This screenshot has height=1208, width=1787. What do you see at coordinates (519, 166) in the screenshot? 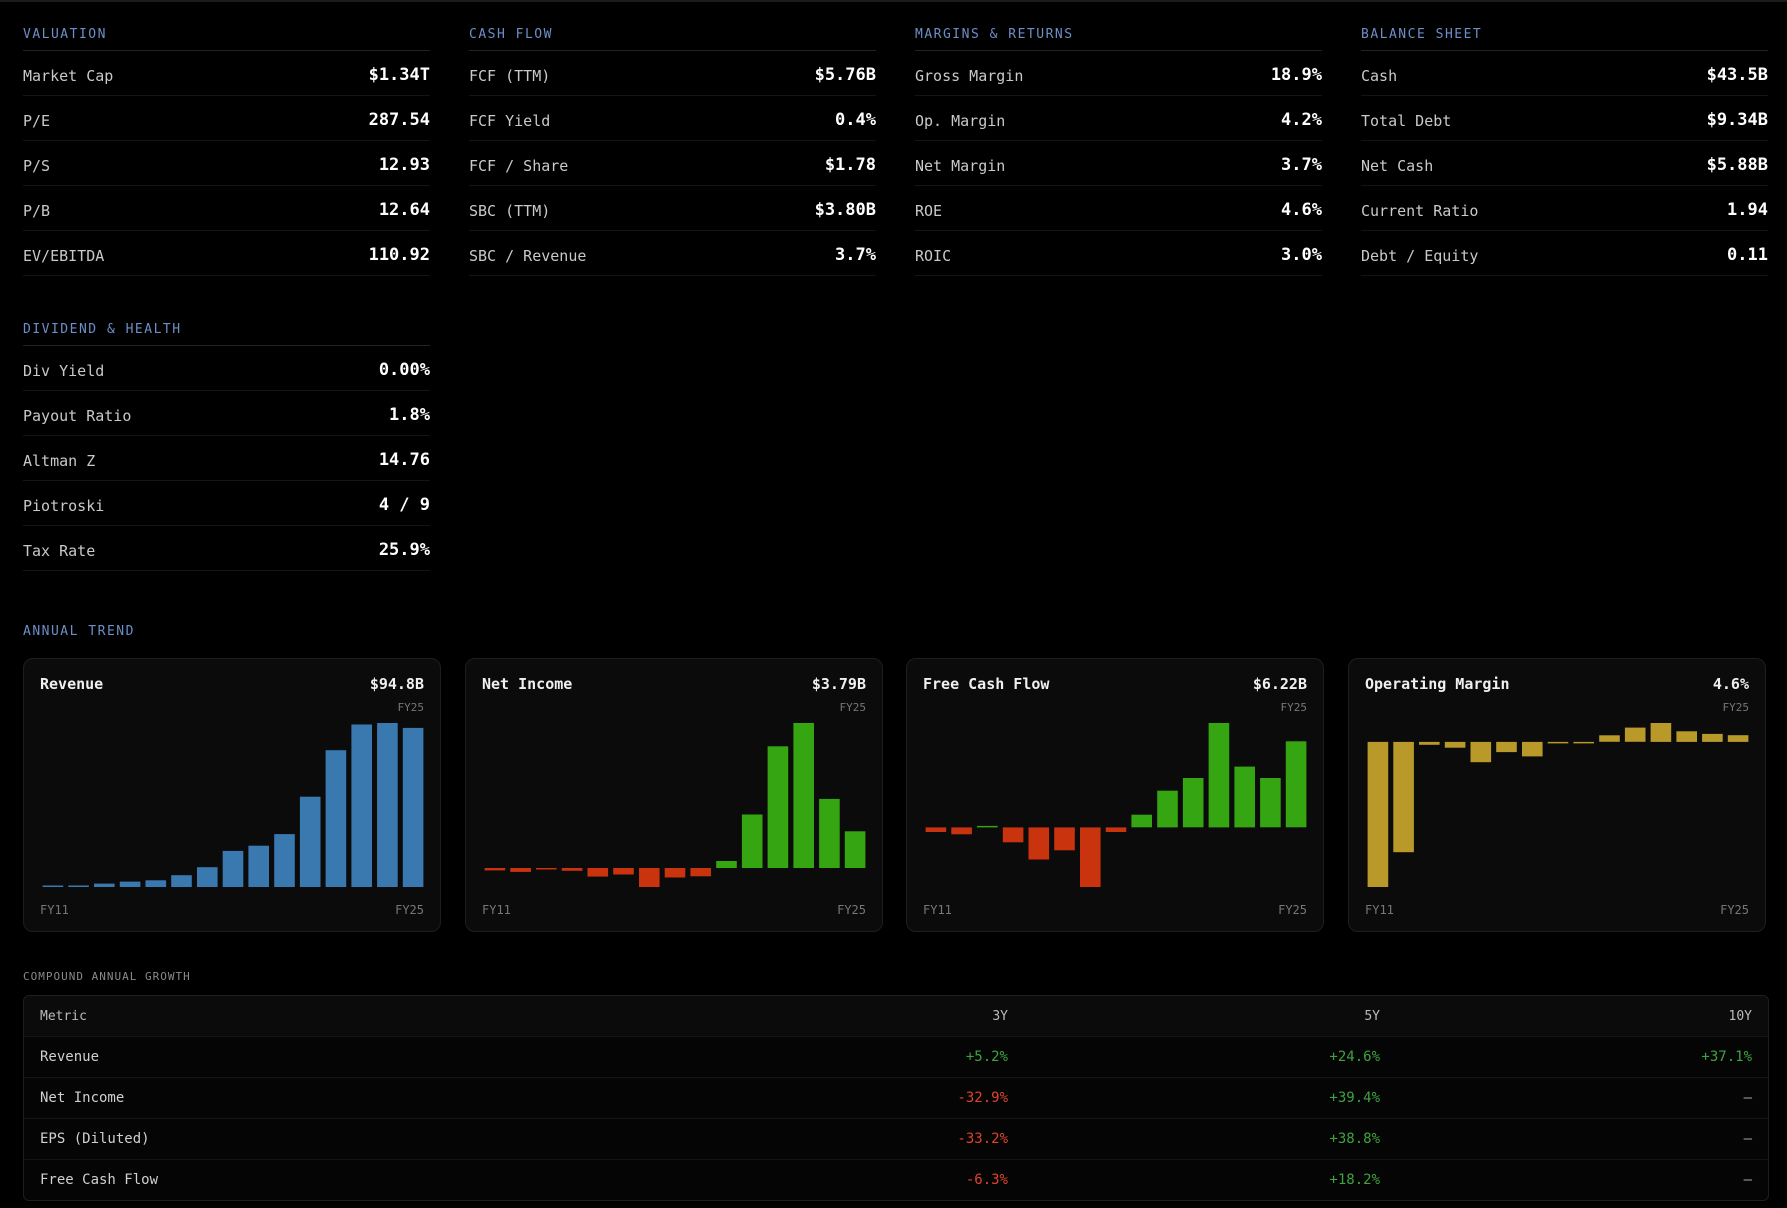
I see `metric-label: FCF / Share` at bounding box center [519, 166].